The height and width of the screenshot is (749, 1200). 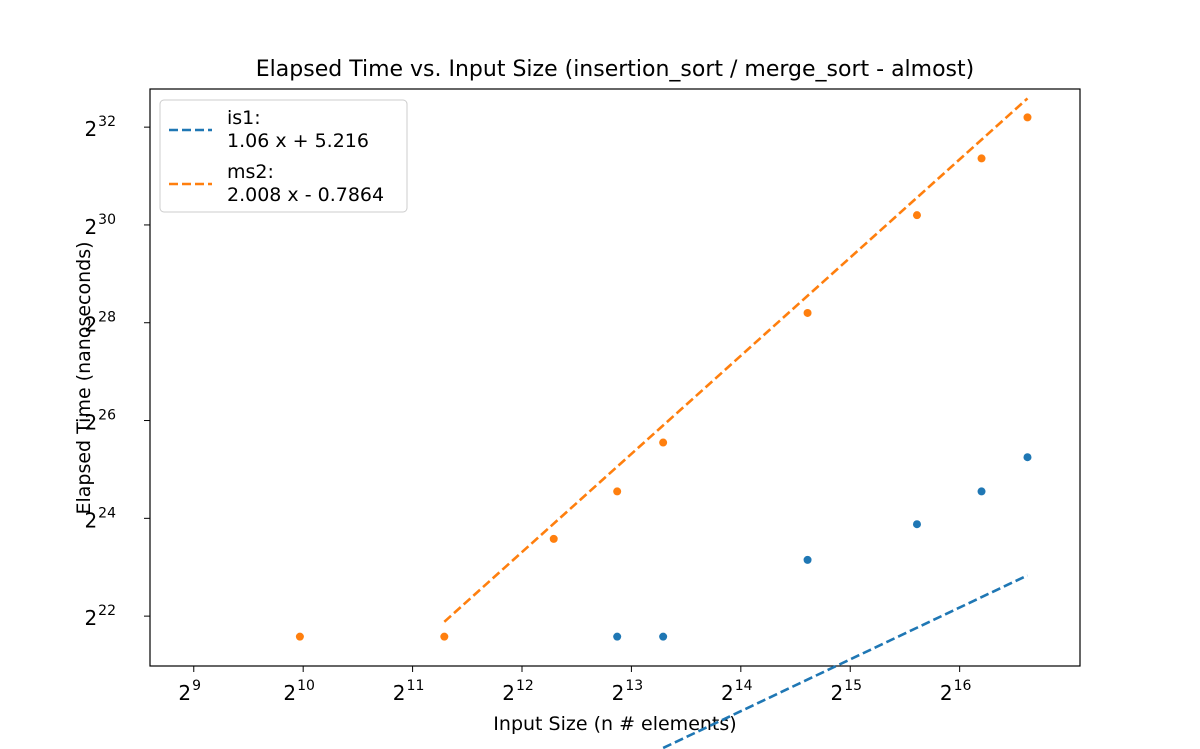 What do you see at coordinates (84, 377) in the screenshot?
I see `y-axis-label: Elapsed Time (nanoseconds)` at bounding box center [84, 377].